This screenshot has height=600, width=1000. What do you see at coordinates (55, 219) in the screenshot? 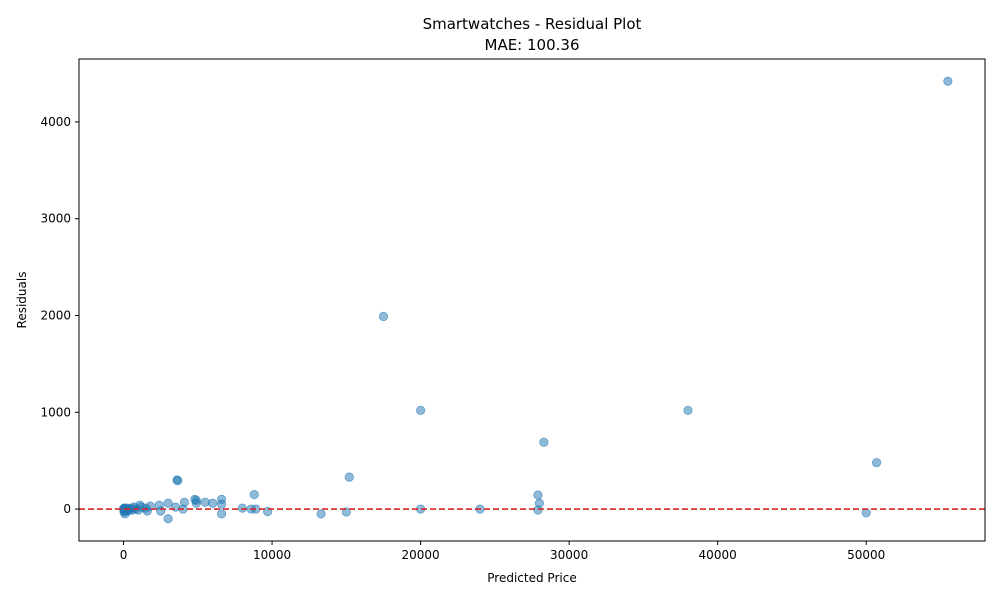
I see `y-tick-label: 3000` at bounding box center [55, 219].